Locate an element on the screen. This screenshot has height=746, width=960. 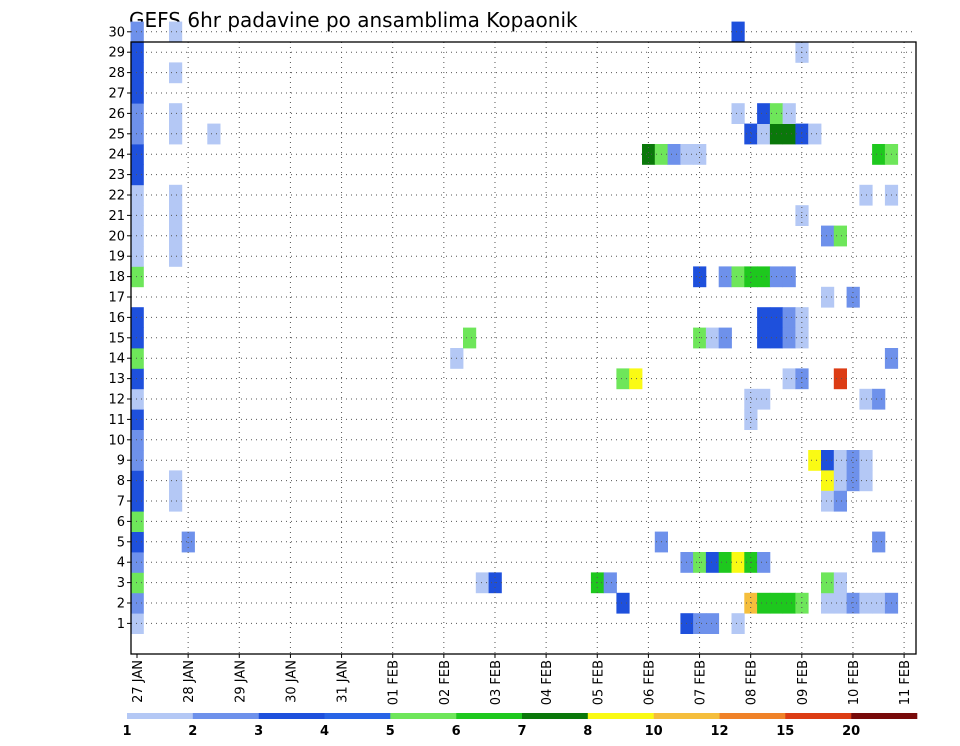
y-tick-label: 13 is located at coordinates (116, 379).